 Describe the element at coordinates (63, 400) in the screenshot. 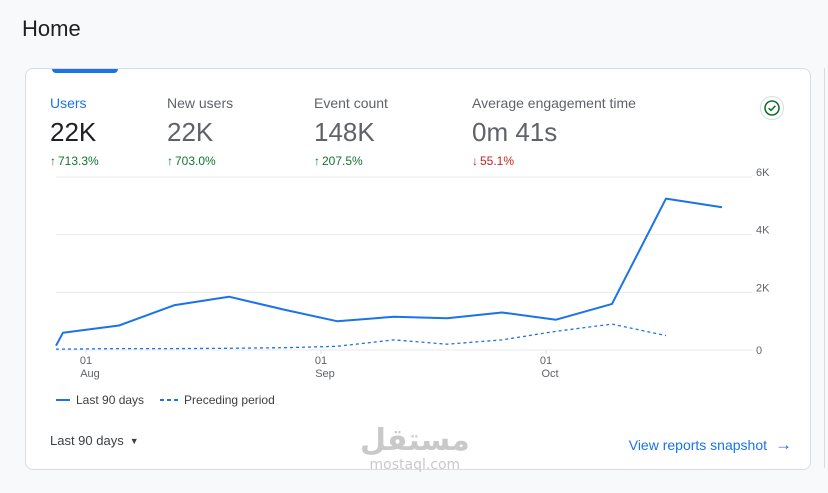

I see `solid-line-swatch` at that location.